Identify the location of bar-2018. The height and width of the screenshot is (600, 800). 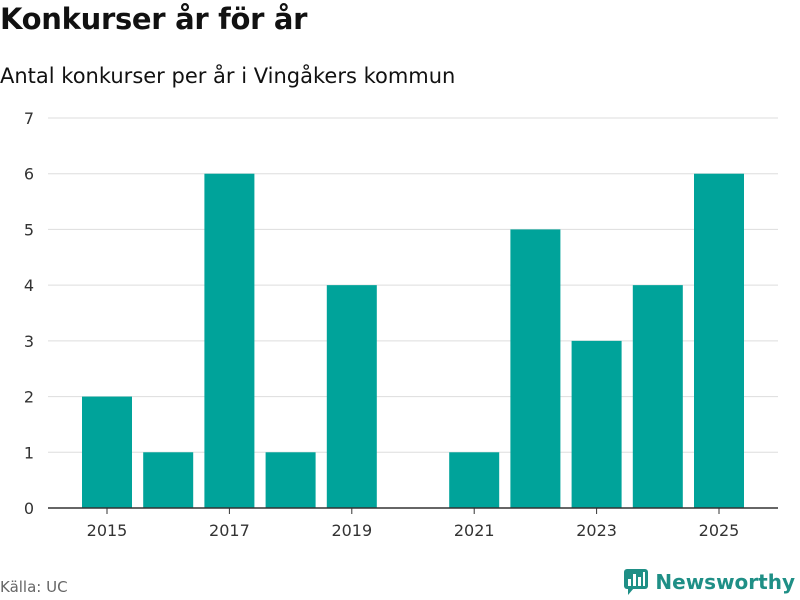
(290, 480).